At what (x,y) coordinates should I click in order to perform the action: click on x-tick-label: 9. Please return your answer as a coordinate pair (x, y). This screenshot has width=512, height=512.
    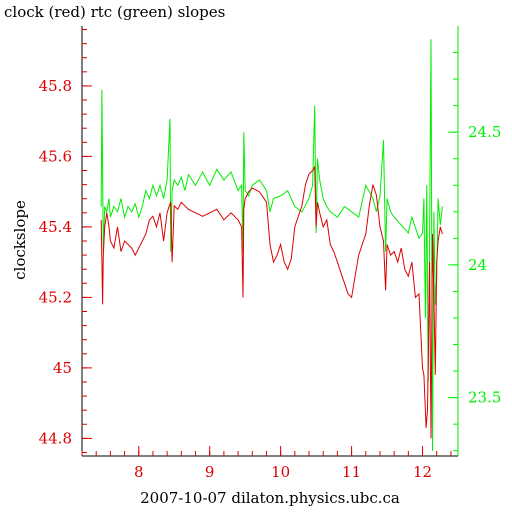
    Looking at the image, I should click on (210, 472).